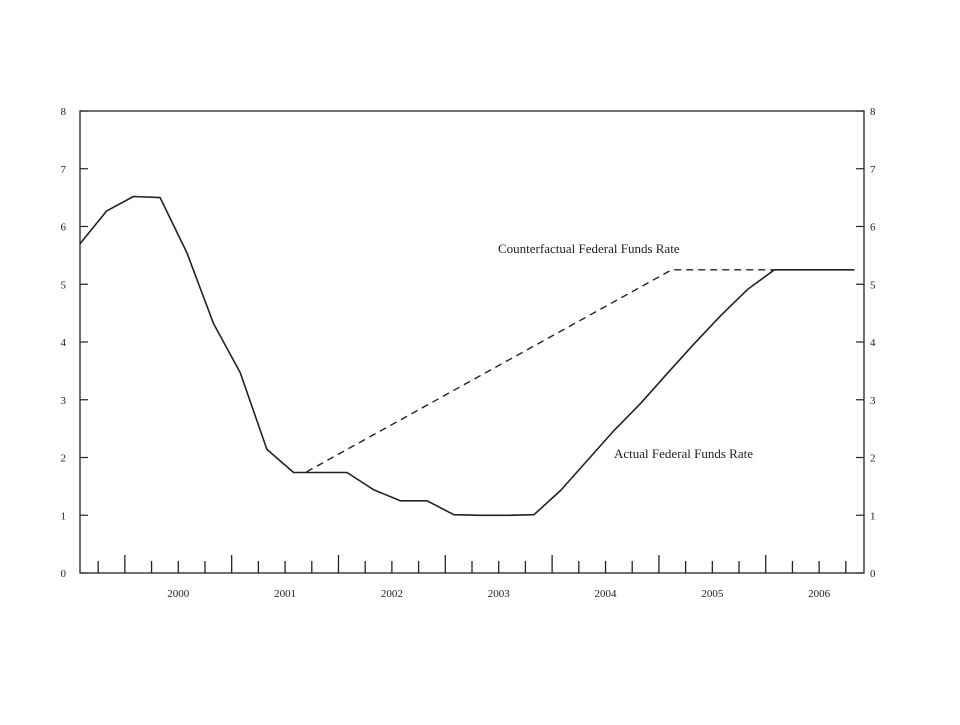  I want to click on x-year-label: 2001, so click(285, 594).